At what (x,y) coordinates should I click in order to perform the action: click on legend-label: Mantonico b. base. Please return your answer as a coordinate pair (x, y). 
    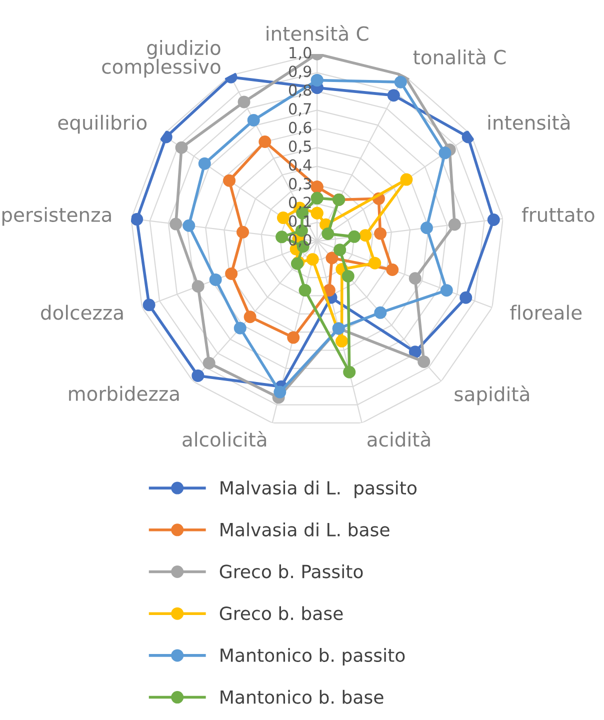
    Looking at the image, I should click on (302, 697).